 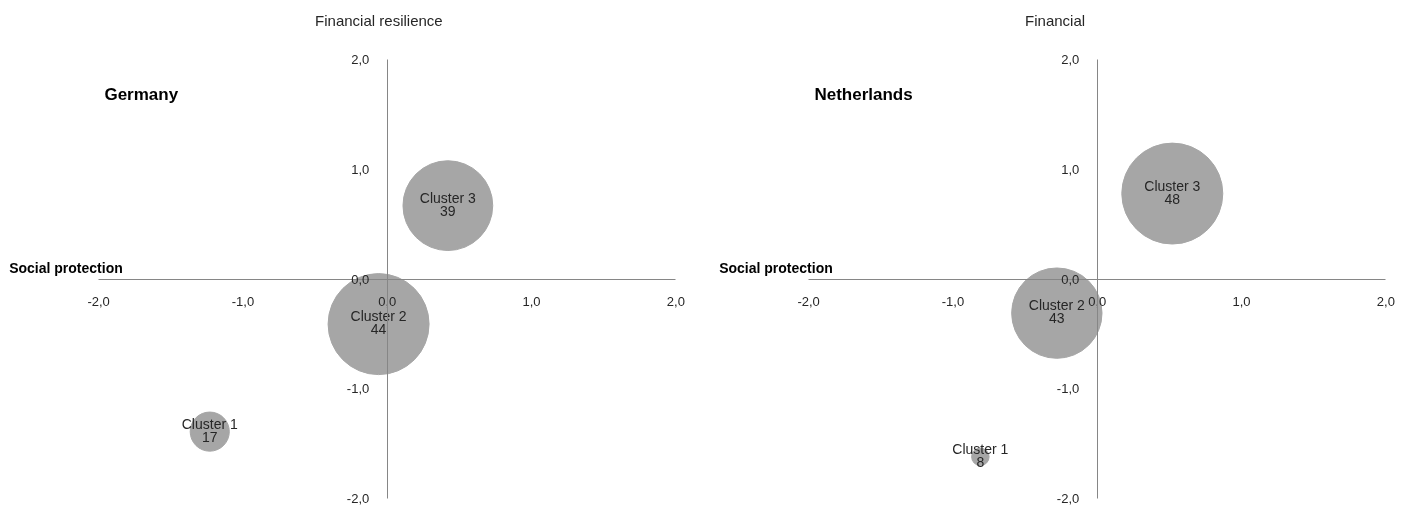 What do you see at coordinates (387, 302) in the screenshot?
I see `x-tick-label: 0,0` at bounding box center [387, 302].